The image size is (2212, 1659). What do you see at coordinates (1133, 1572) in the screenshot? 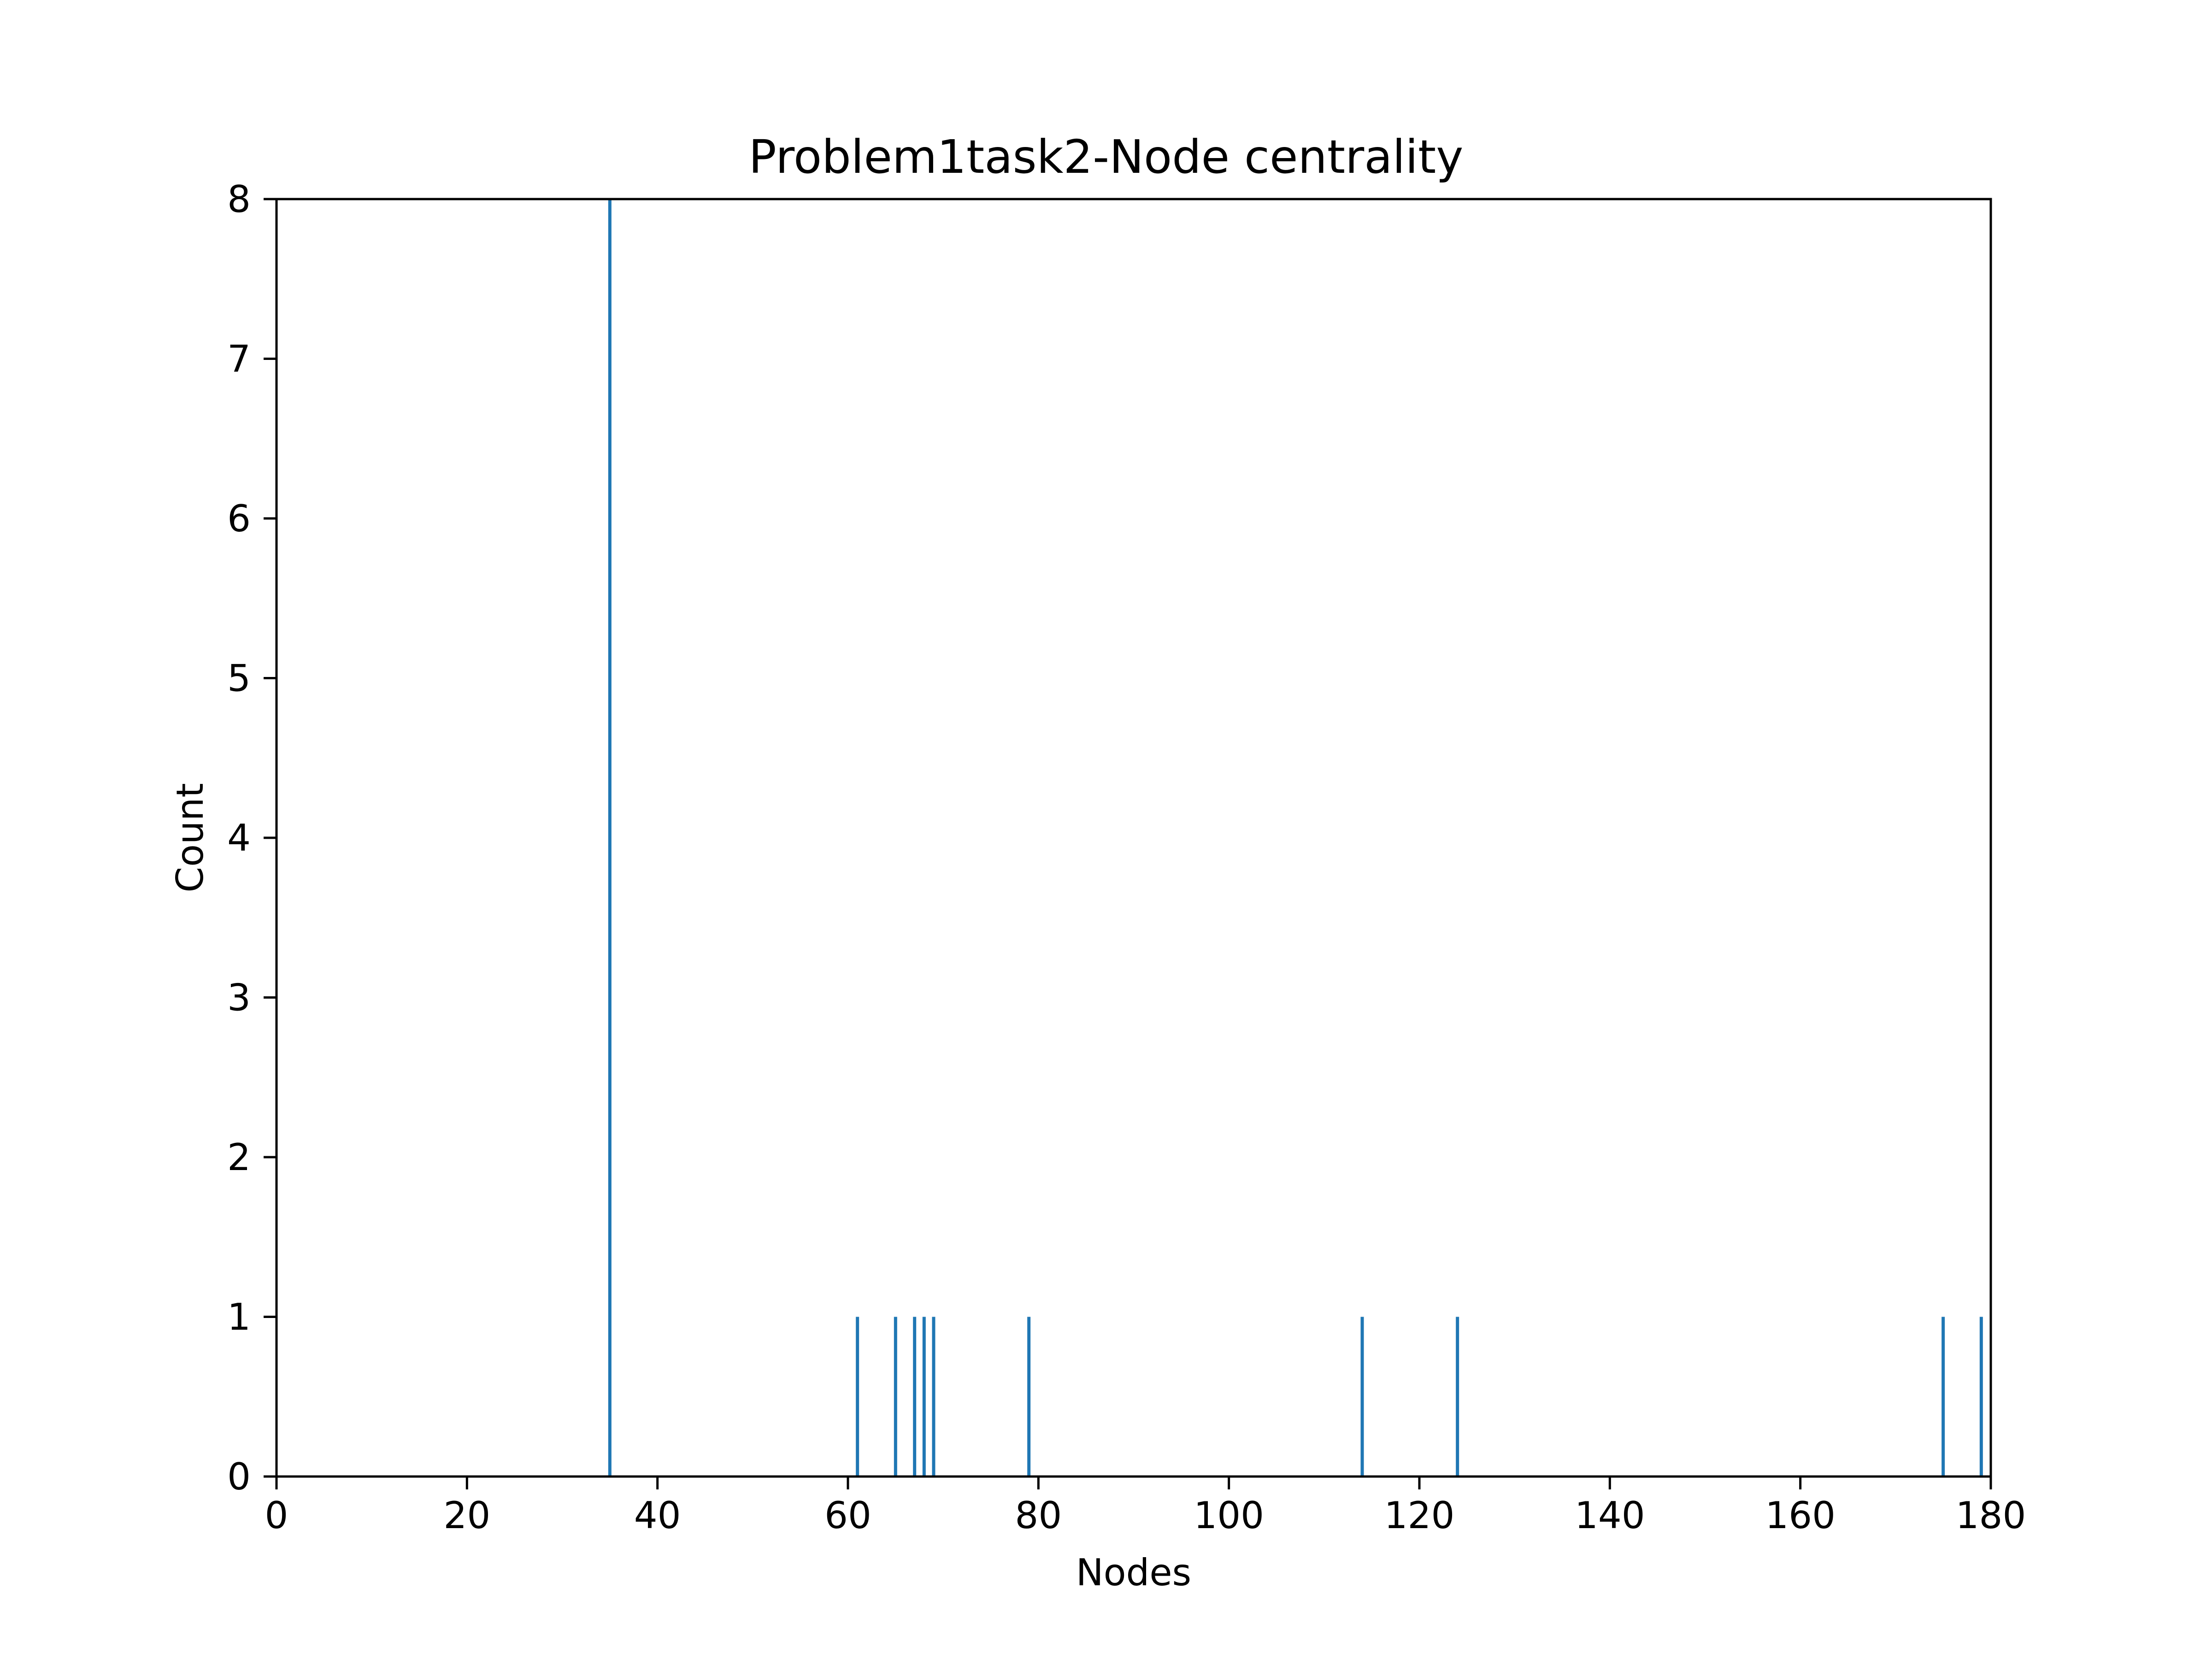
I see `x-axis-label: Nodes` at bounding box center [1133, 1572].